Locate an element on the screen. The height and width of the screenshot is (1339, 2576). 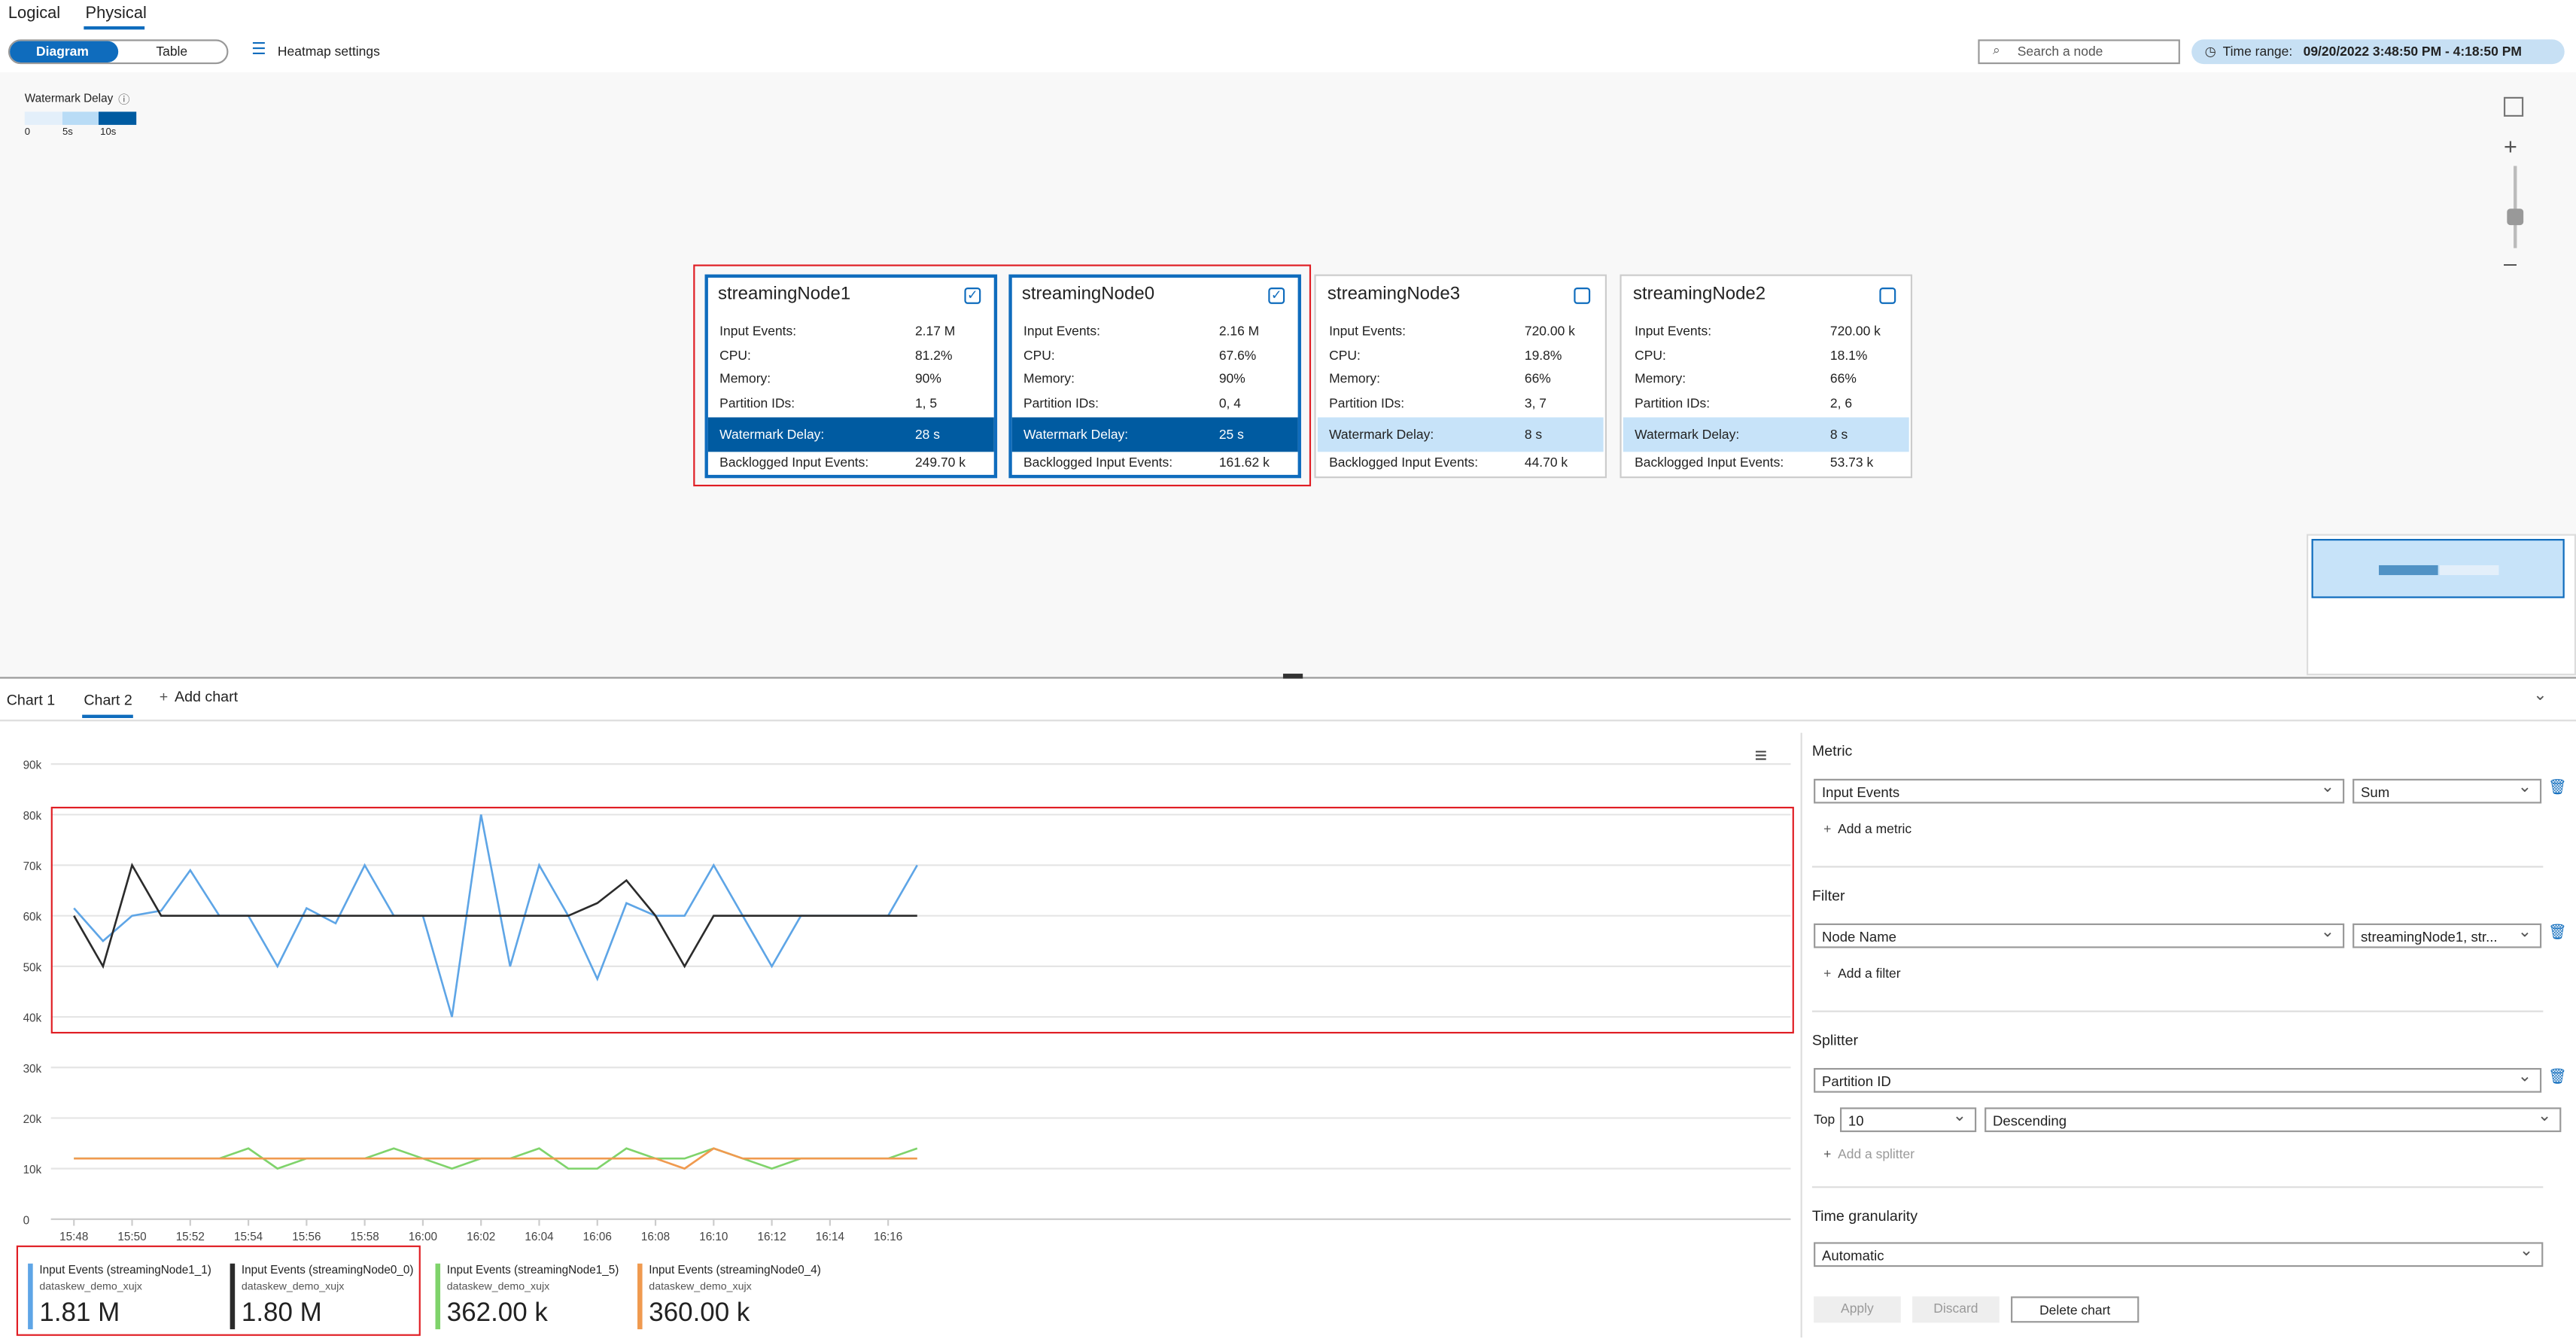
splitter-handle is located at coordinates (1292, 676).